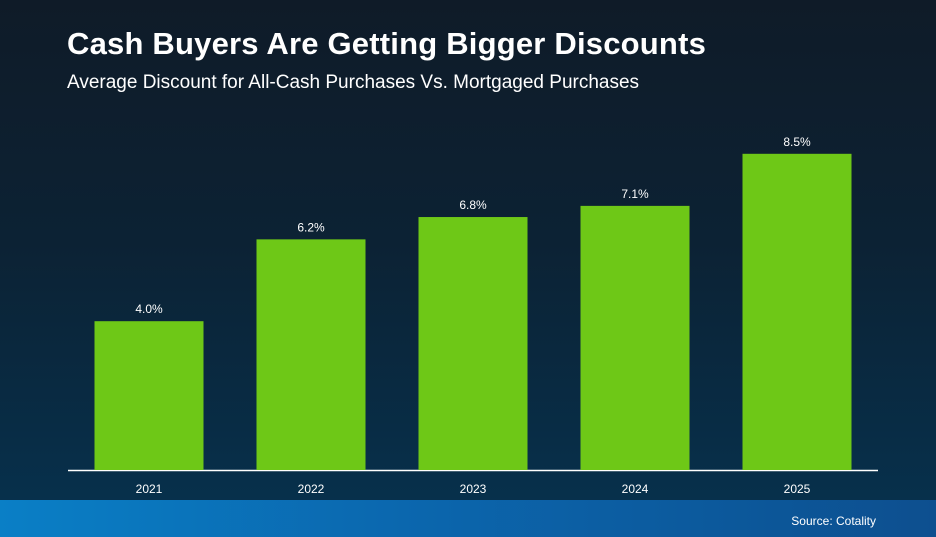  I want to click on x-tick-label-2024: 2024, so click(635, 489).